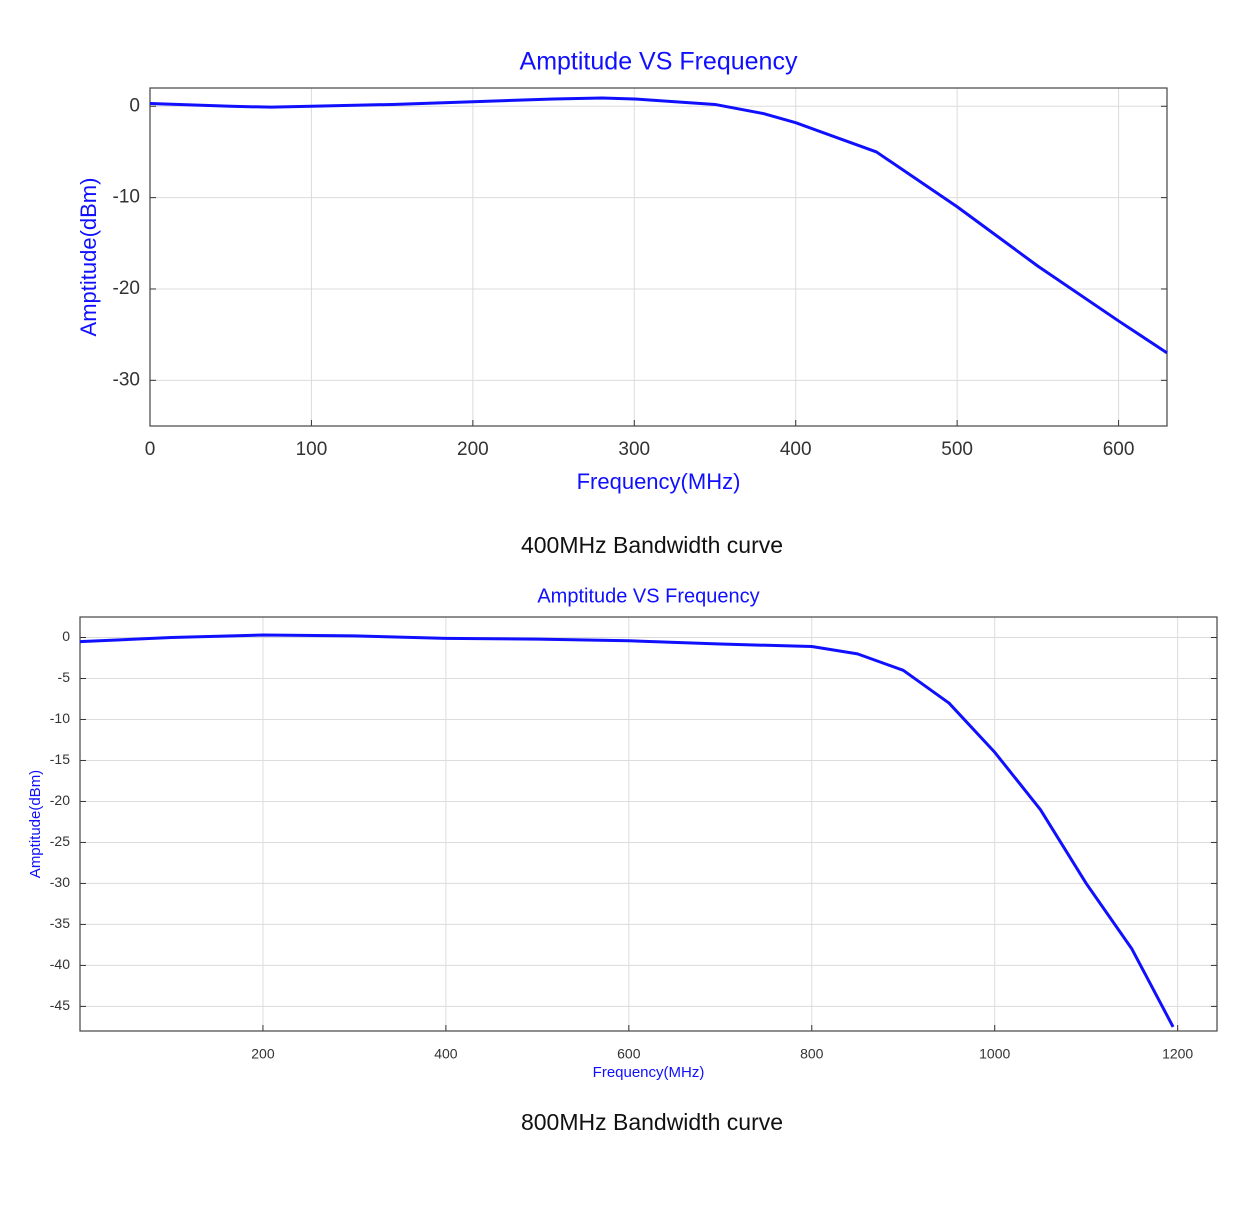 The width and height of the screenshot is (1250, 1205). What do you see at coordinates (60, 964) in the screenshot?
I see `y-tick-label: -40` at bounding box center [60, 964].